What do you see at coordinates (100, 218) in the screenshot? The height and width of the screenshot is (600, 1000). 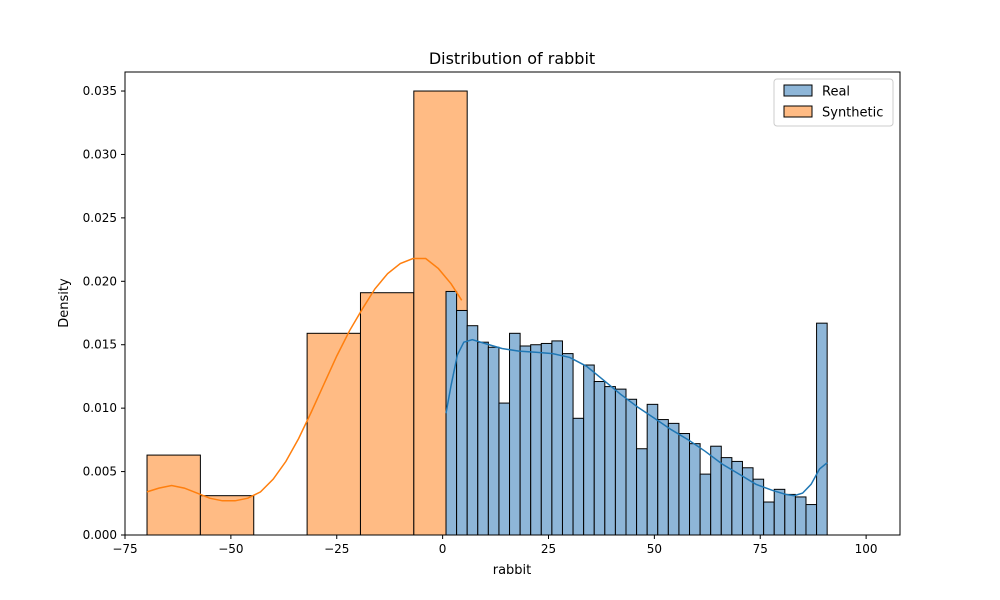 I see `y-tick-label: 0.025` at bounding box center [100, 218].